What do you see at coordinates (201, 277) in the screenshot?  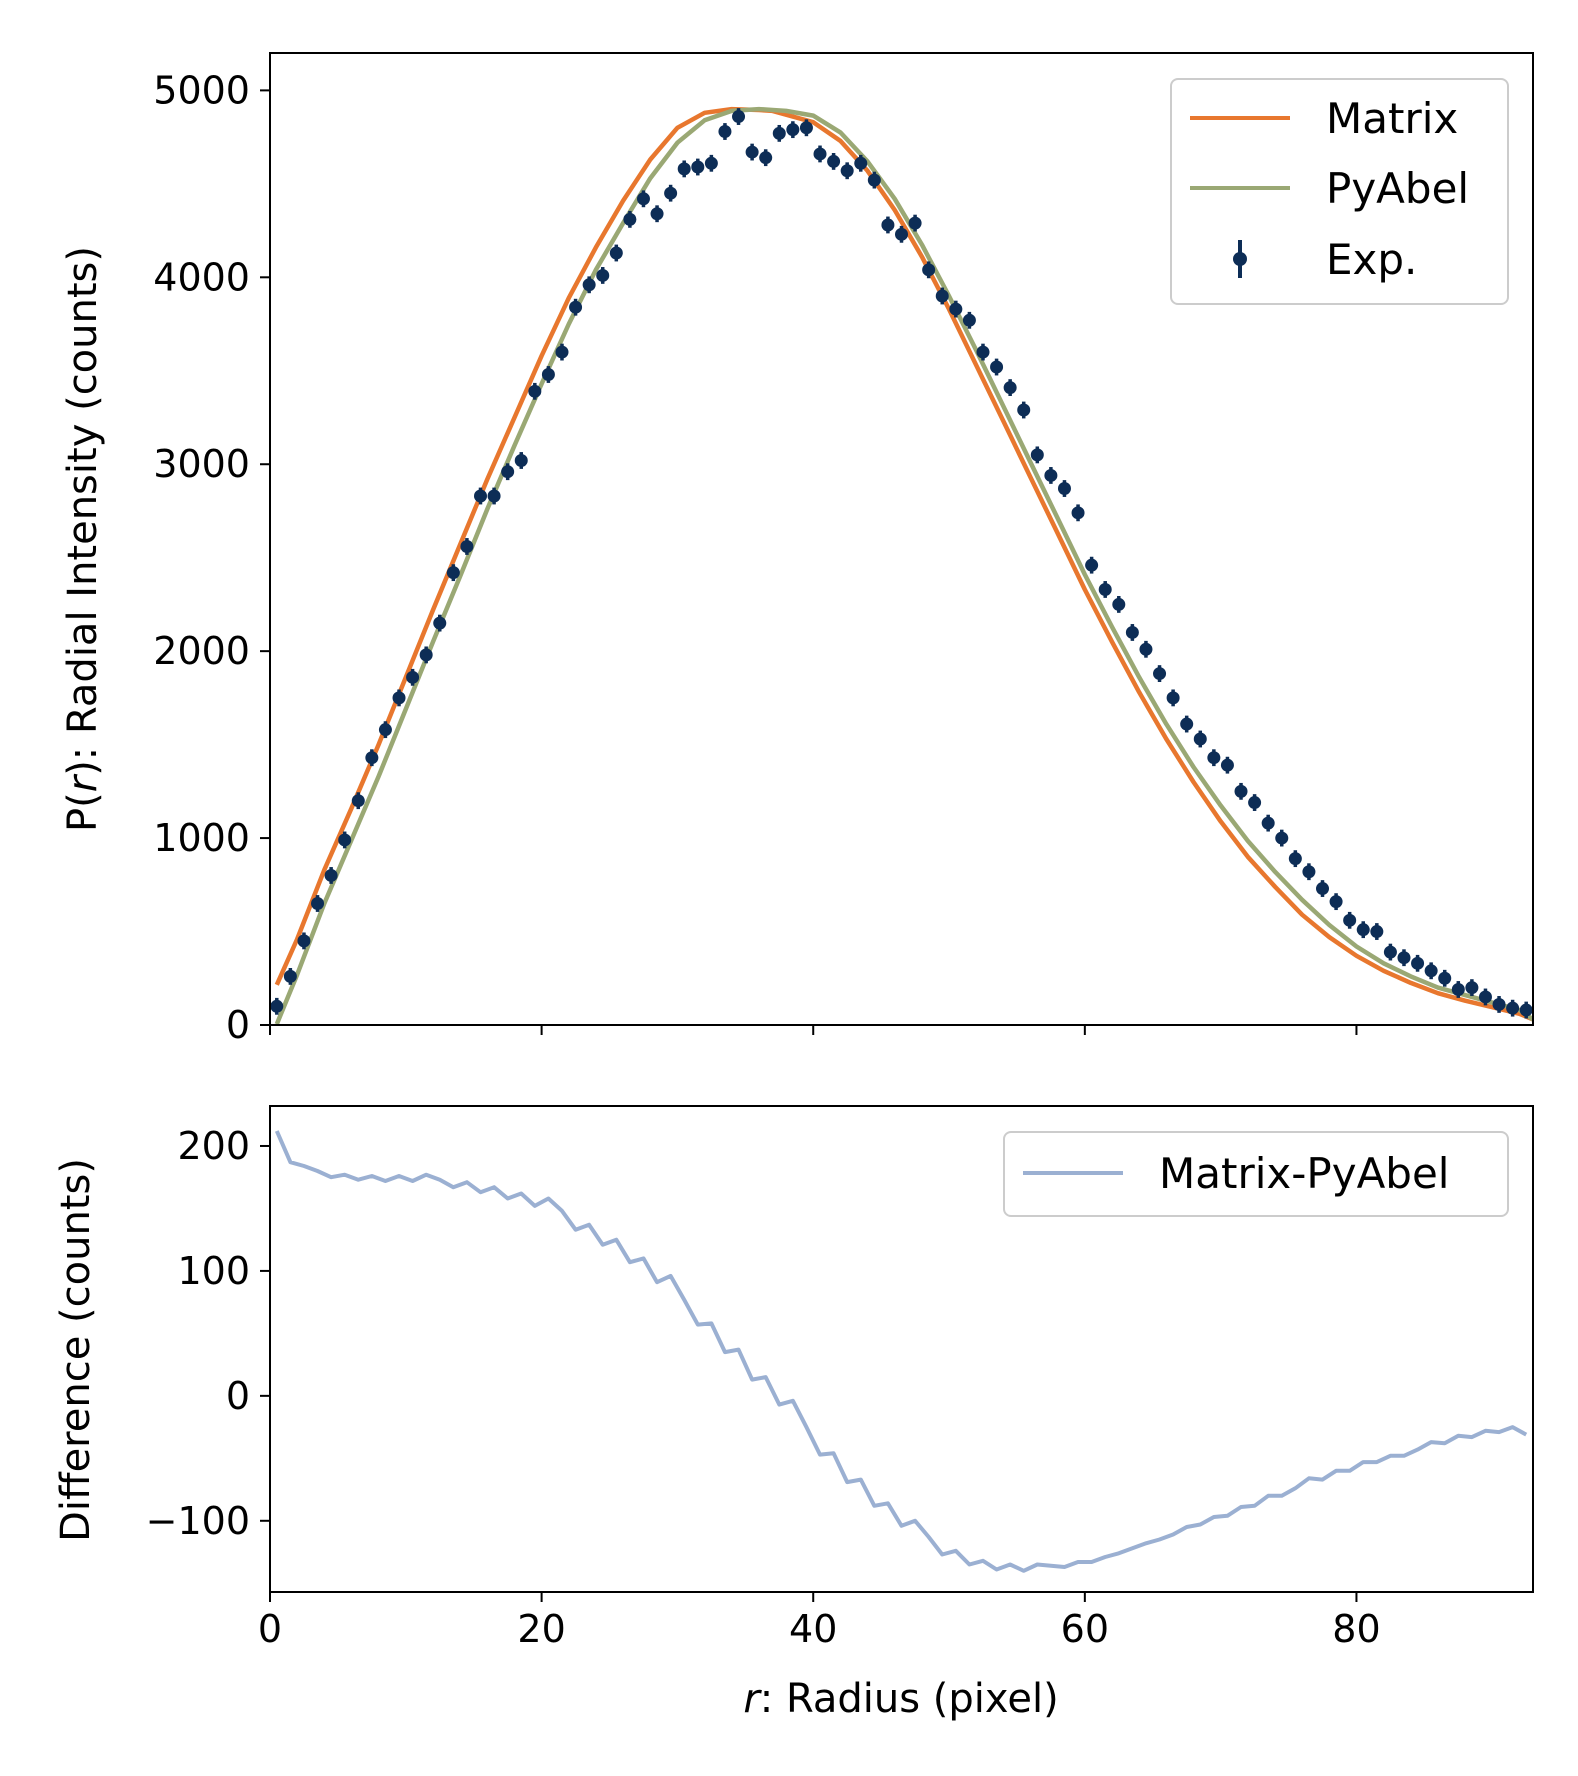 I see `top-y-tick-label: 4000` at bounding box center [201, 277].